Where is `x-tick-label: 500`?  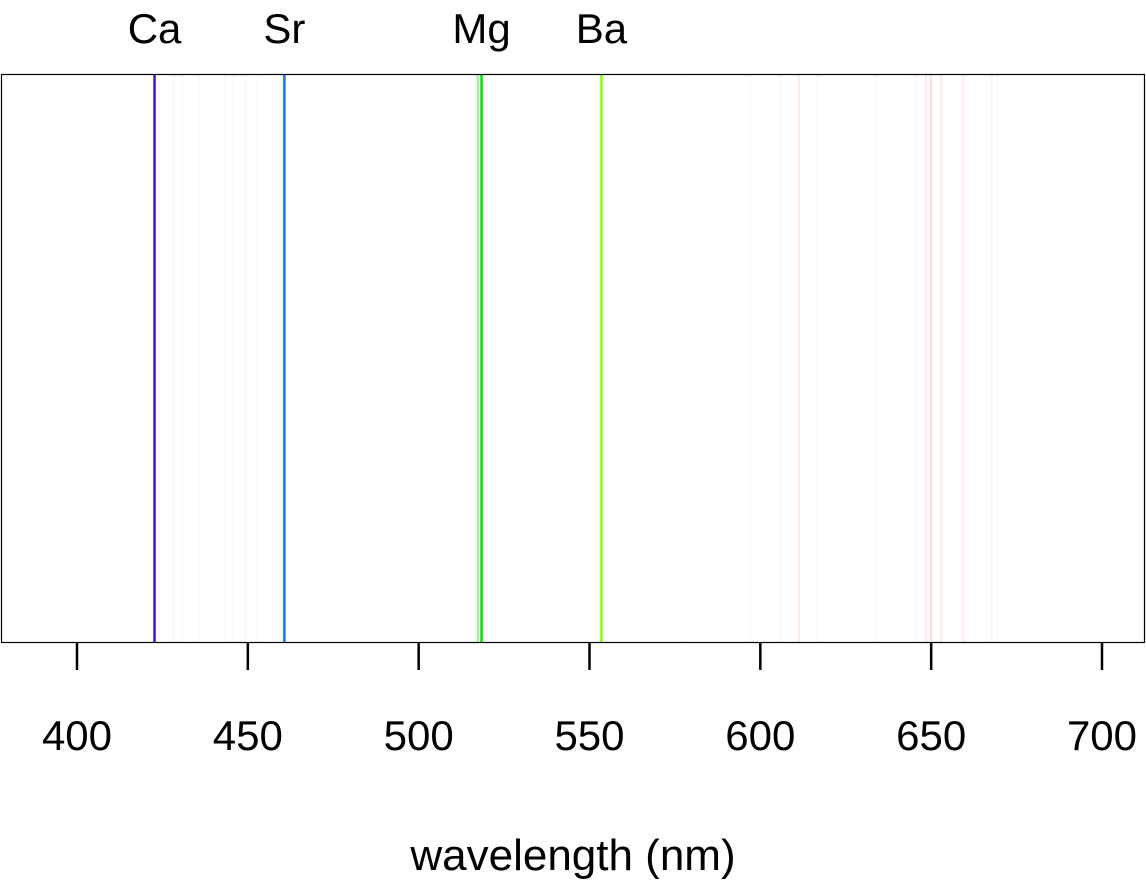 x-tick-label: 500 is located at coordinates (419, 735).